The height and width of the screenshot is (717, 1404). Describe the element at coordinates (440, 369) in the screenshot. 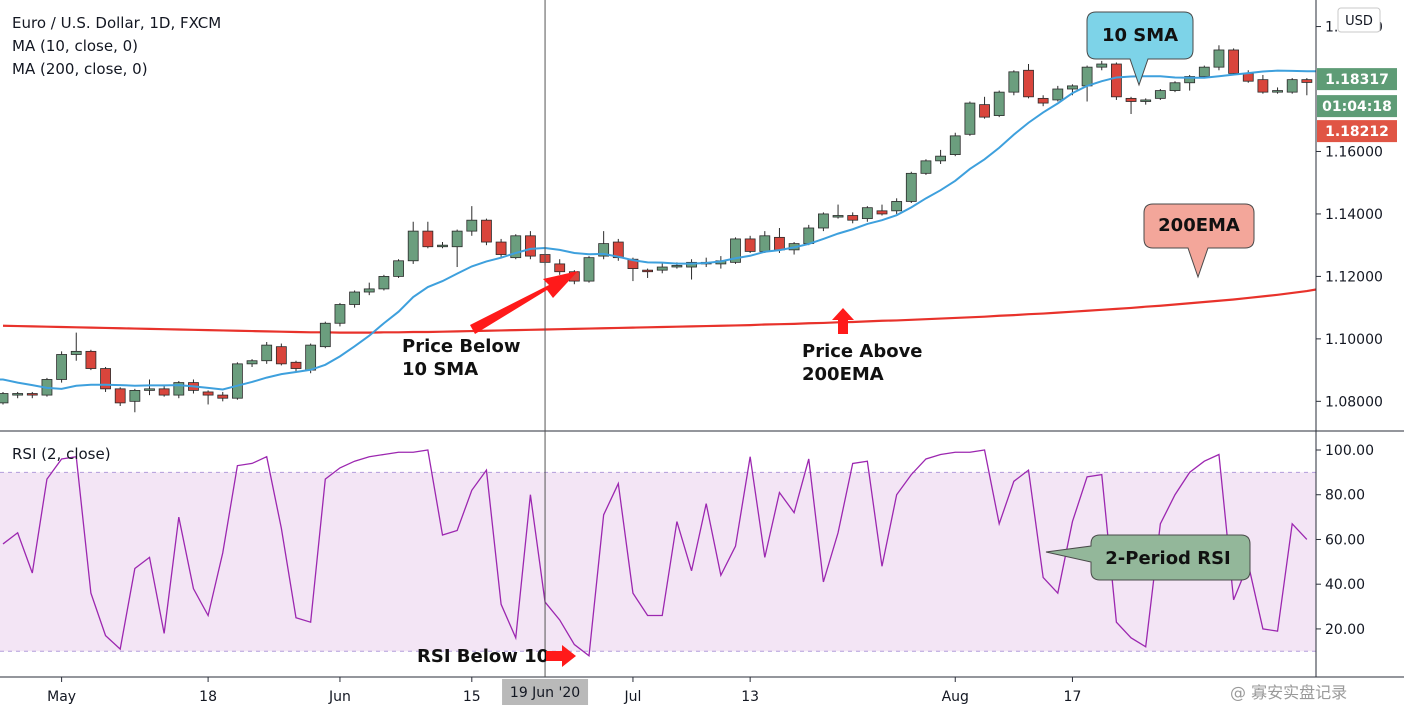

I see `annotation-price-below-line2: 10 SMA` at that location.